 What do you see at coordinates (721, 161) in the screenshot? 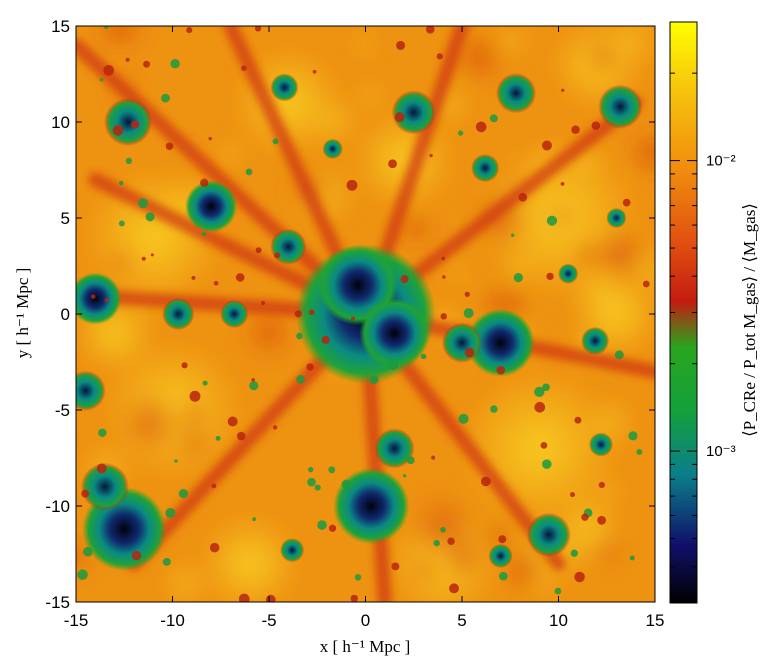
I see `colorbar-tick-label: 10⁻²` at bounding box center [721, 161].